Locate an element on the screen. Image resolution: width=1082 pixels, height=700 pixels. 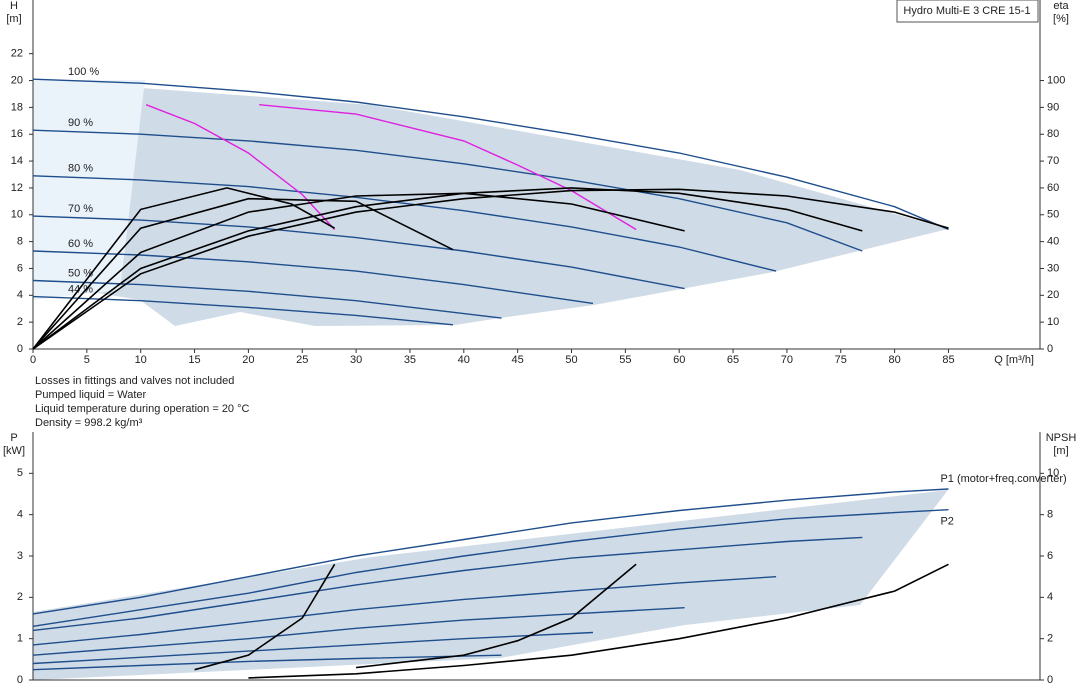
note: Density = 998.2 kg/m³ is located at coordinates (89, 423).